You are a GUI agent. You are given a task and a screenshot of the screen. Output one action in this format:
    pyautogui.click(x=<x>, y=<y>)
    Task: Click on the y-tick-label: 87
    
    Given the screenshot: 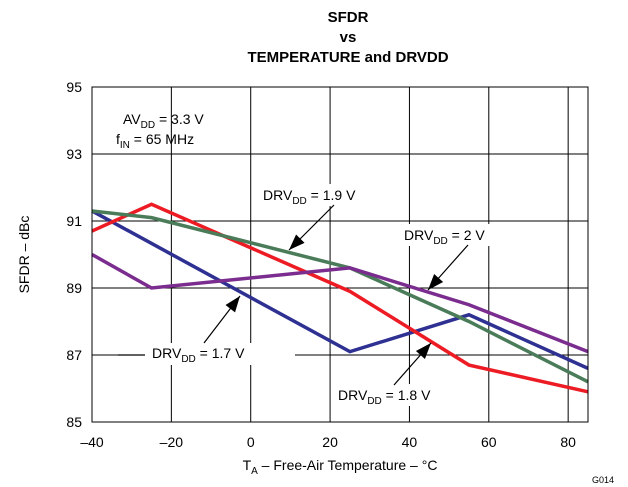 What is the action you would take?
    pyautogui.click(x=74, y=355)
    